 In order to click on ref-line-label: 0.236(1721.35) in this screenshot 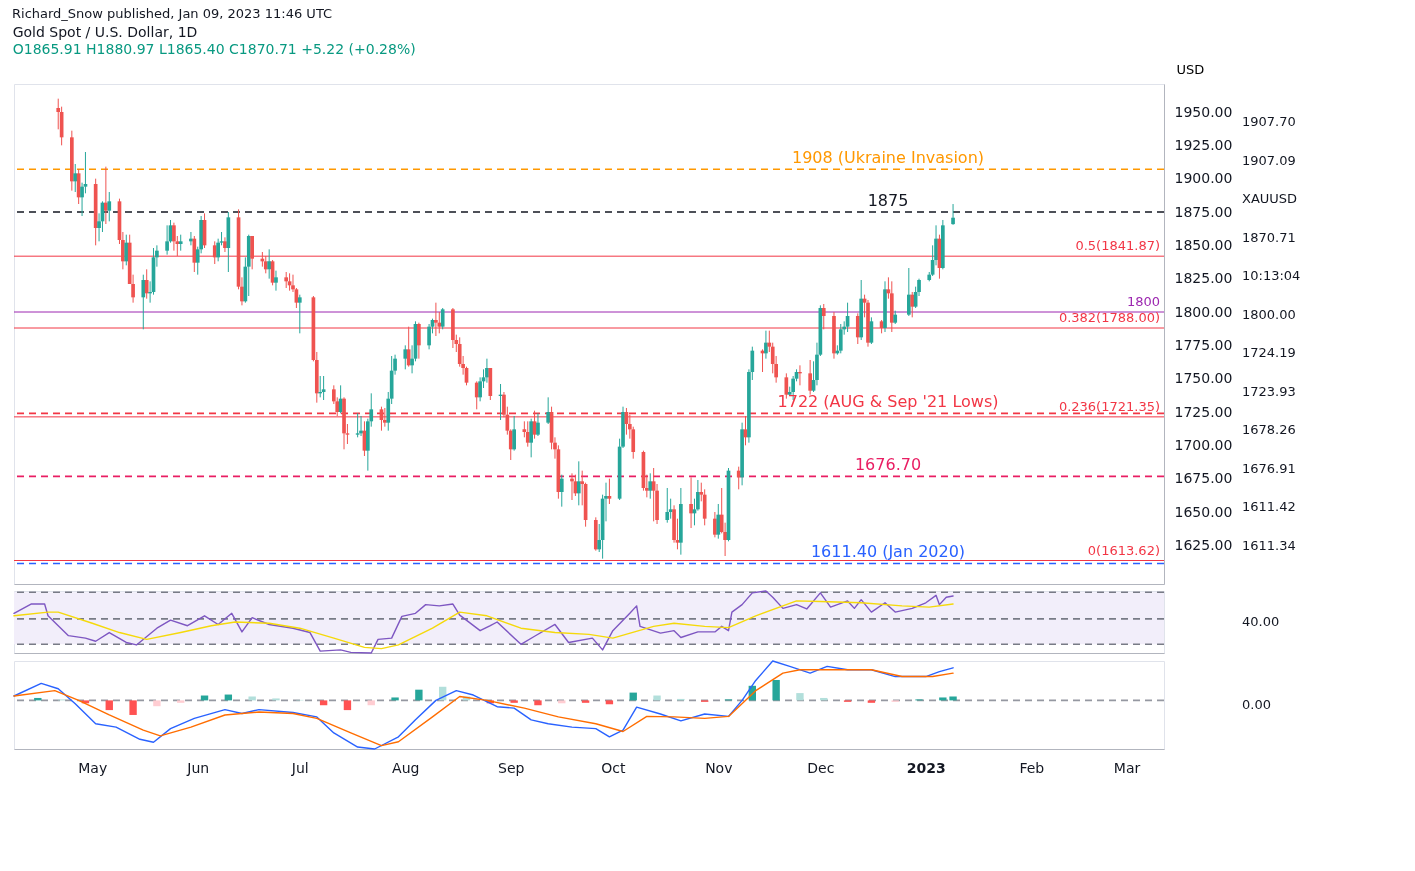, I will do `click(1109, 406)`.